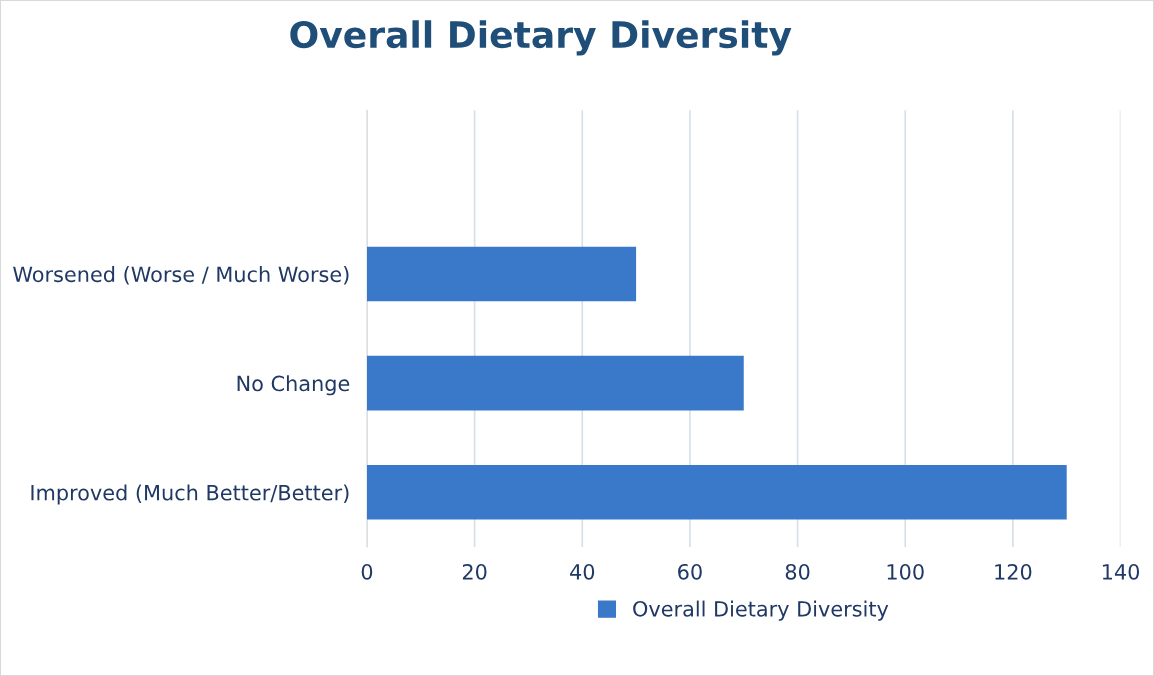 This screenshot has height=676, width=1154. I want to click on chart-title: Overall Dietary Diversity, so click(541, 38).